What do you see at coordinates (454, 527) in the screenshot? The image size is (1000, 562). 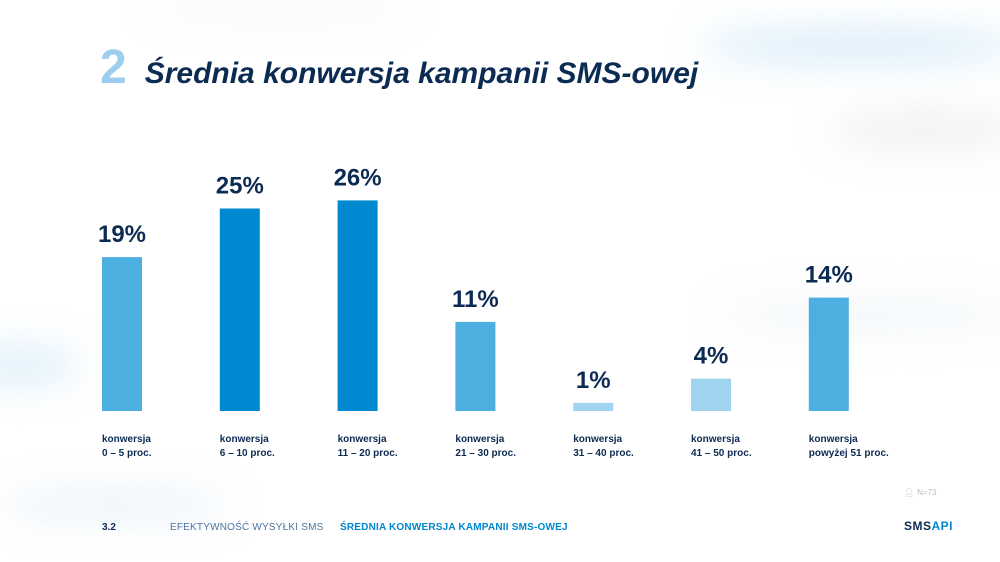 I see `footer-current-topic: ŚREDNIA KONWERSJA KAMPANII SMS-OWEJ` at bounding box center [454, 527].